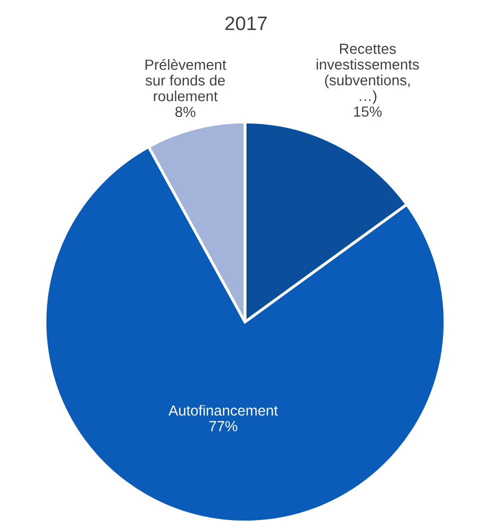 The width and height of the screenshot is (497, 522). Describe the element at coordinates (367, 74) in the screenshot. I see `slice-label: Recettes investissements (subventions, …)` at that location.